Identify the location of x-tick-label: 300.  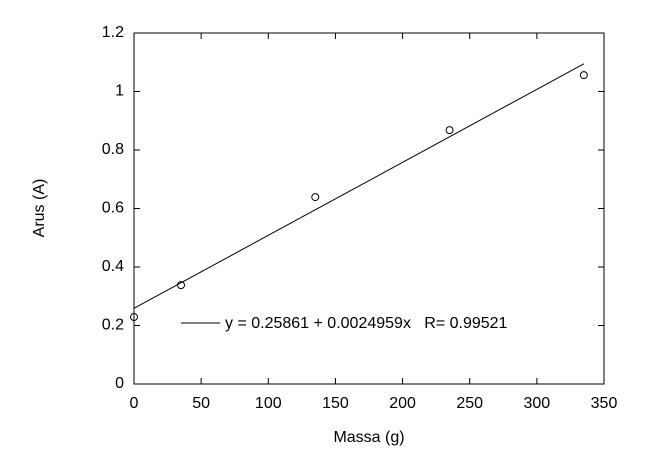
(537, 403).